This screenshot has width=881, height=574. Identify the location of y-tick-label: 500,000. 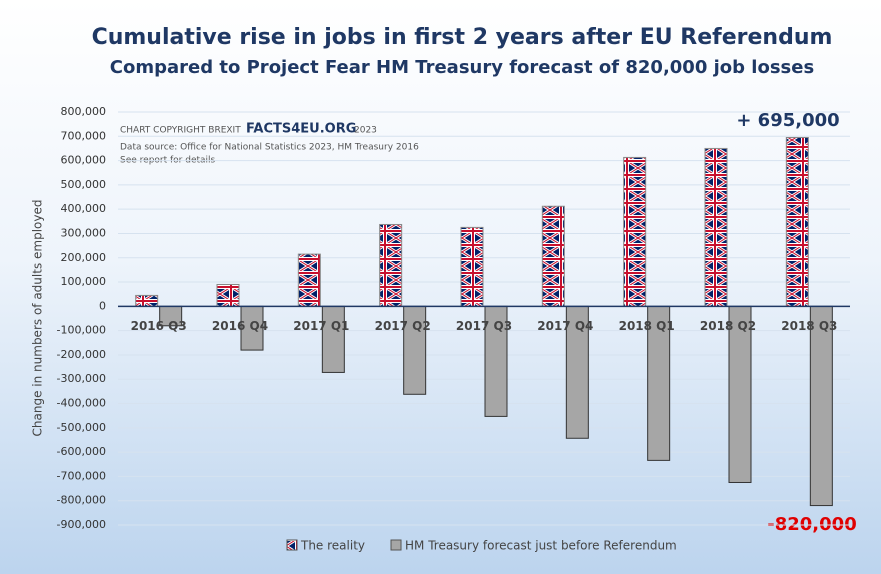
(84, 184).